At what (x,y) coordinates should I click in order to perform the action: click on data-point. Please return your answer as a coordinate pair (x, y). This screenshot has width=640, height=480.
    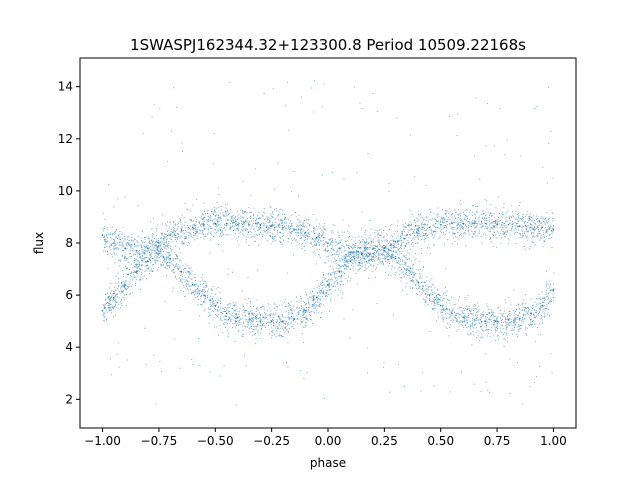
    Looking at the image, I should click on (226, 313).